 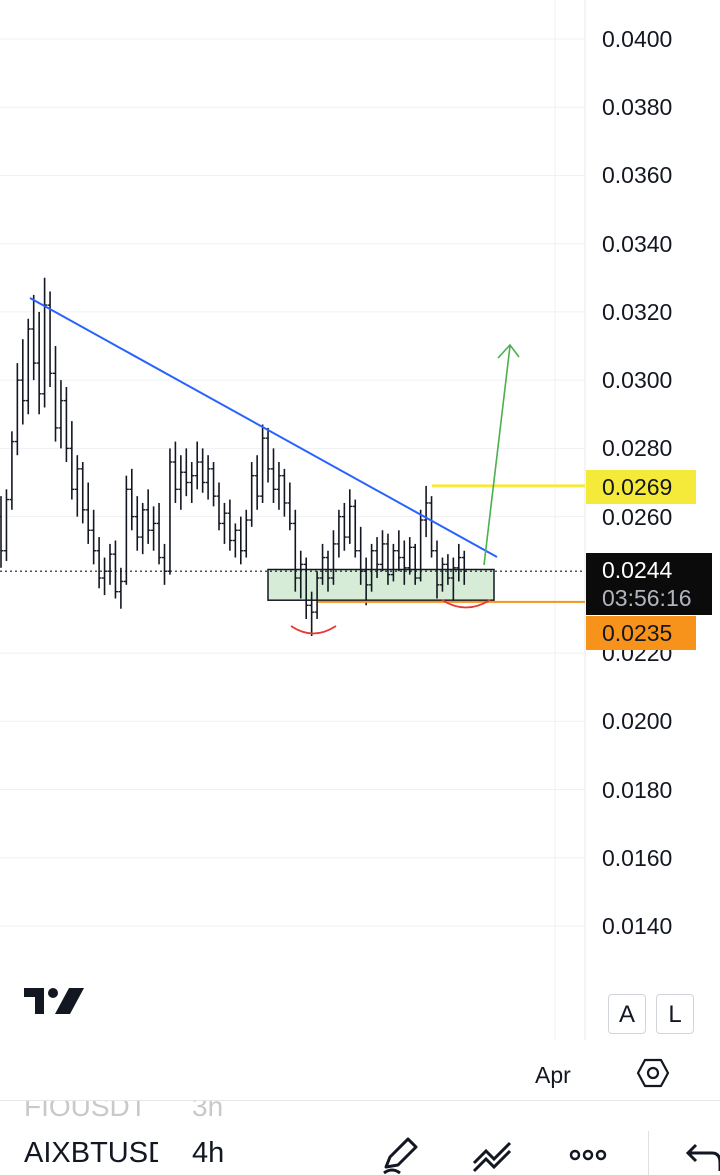 I want to click on time-axis-label: Apr, so click(x=553, y=1075).